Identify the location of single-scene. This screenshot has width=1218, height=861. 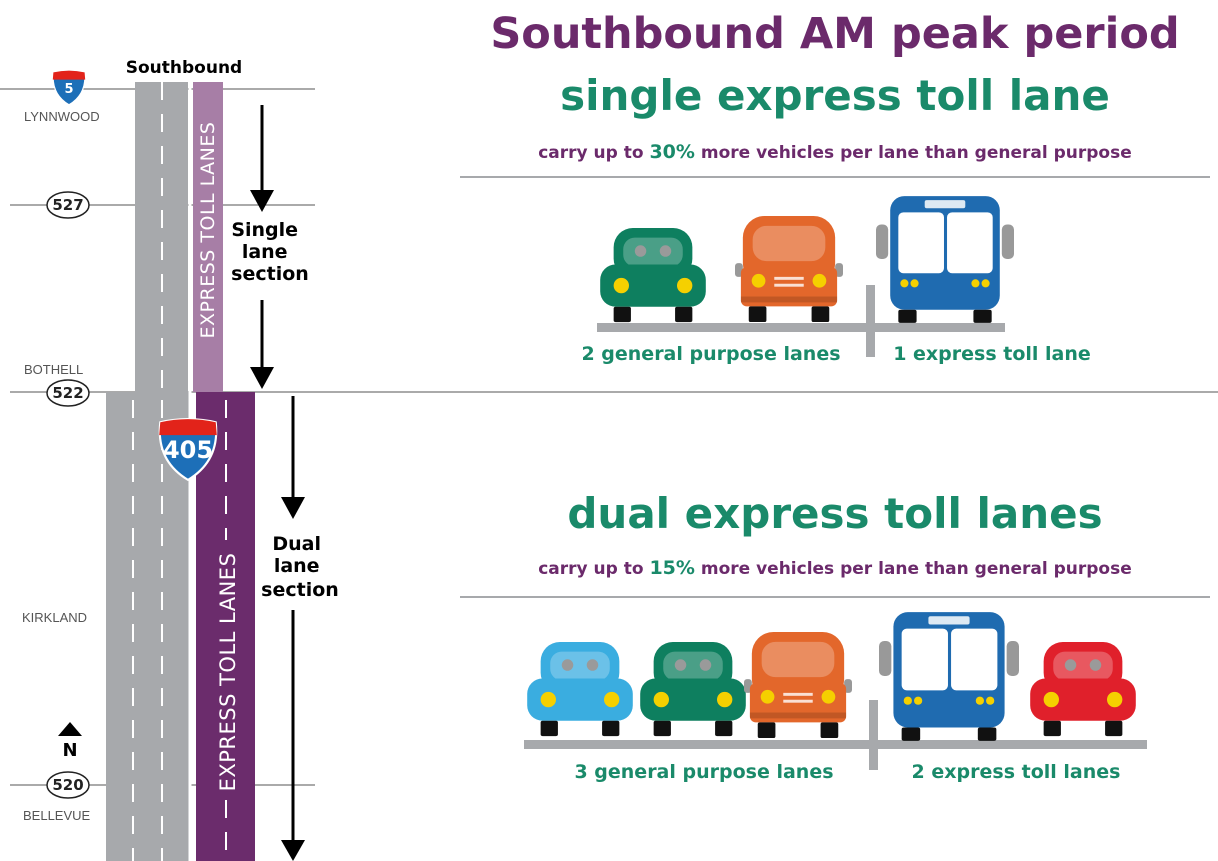
(805, 276).